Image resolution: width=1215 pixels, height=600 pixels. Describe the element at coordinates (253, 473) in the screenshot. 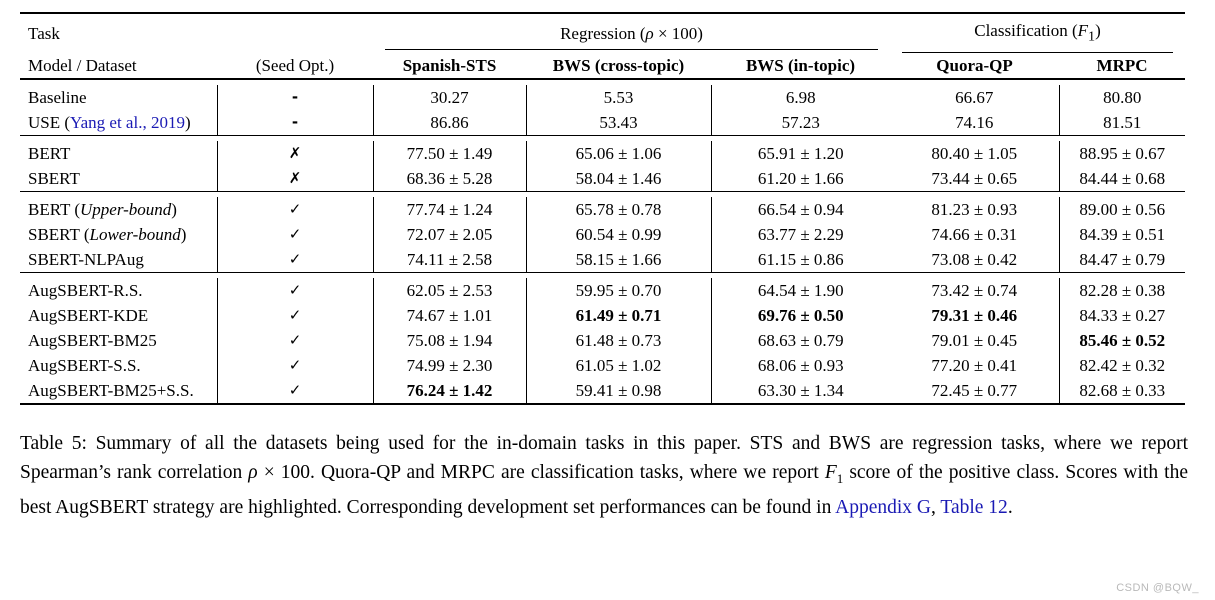

I see `caption-rho-symbol: ρ` at that location.